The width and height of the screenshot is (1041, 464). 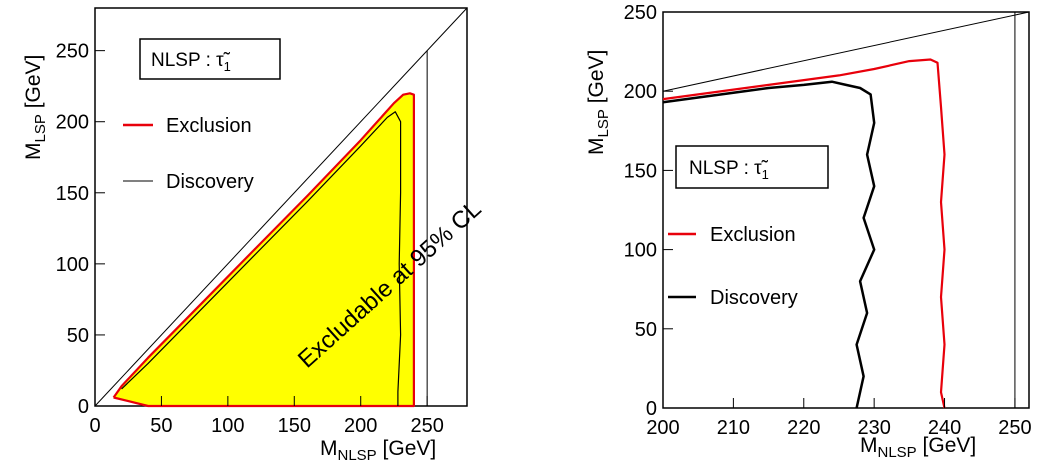 What do you see at coordinates (161, 426) in the screenshot?
I see `x-tick-label: 50` at bounding box center [161, 426].